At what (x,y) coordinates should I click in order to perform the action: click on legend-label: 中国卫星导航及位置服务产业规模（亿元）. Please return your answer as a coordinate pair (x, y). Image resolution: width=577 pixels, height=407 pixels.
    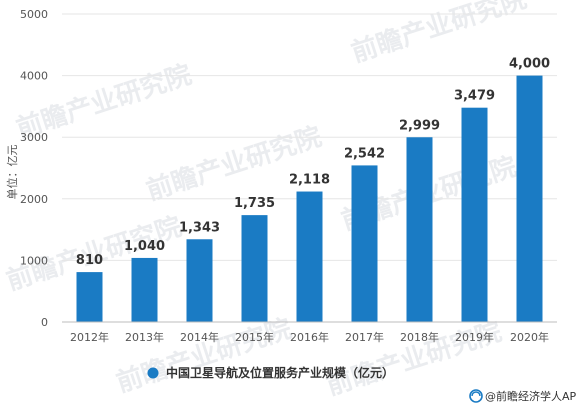
    Looking at the image, I should click on (280, 372).